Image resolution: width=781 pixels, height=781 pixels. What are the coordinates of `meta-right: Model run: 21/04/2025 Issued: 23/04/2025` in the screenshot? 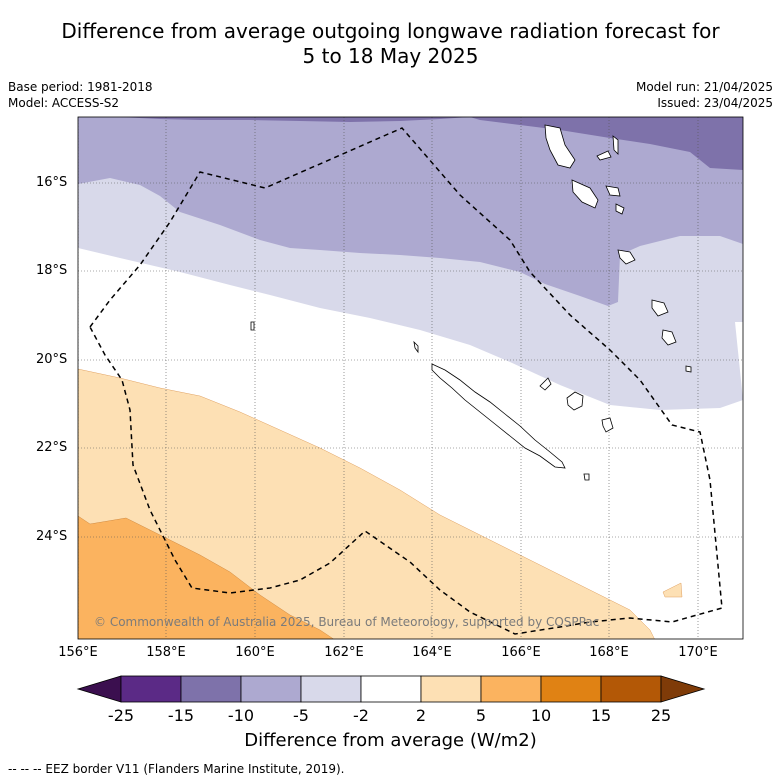 It's located at (704, 95).